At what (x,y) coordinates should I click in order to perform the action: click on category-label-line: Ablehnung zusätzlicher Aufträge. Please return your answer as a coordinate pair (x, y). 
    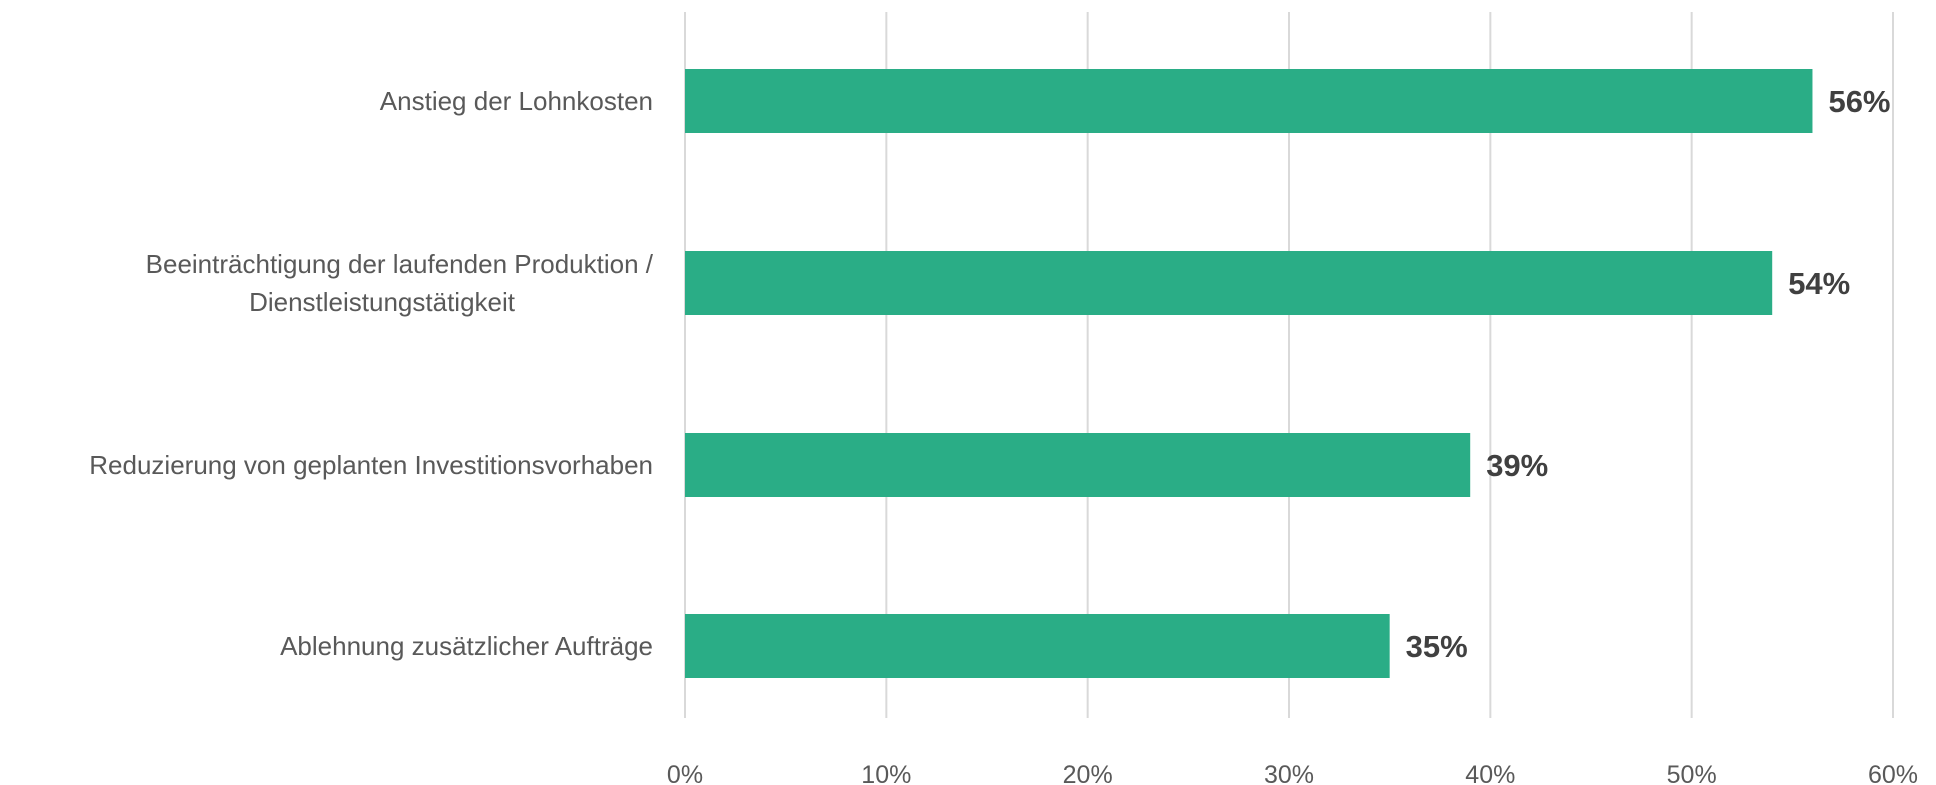
    Looking at the image, I should click on (466, 646).